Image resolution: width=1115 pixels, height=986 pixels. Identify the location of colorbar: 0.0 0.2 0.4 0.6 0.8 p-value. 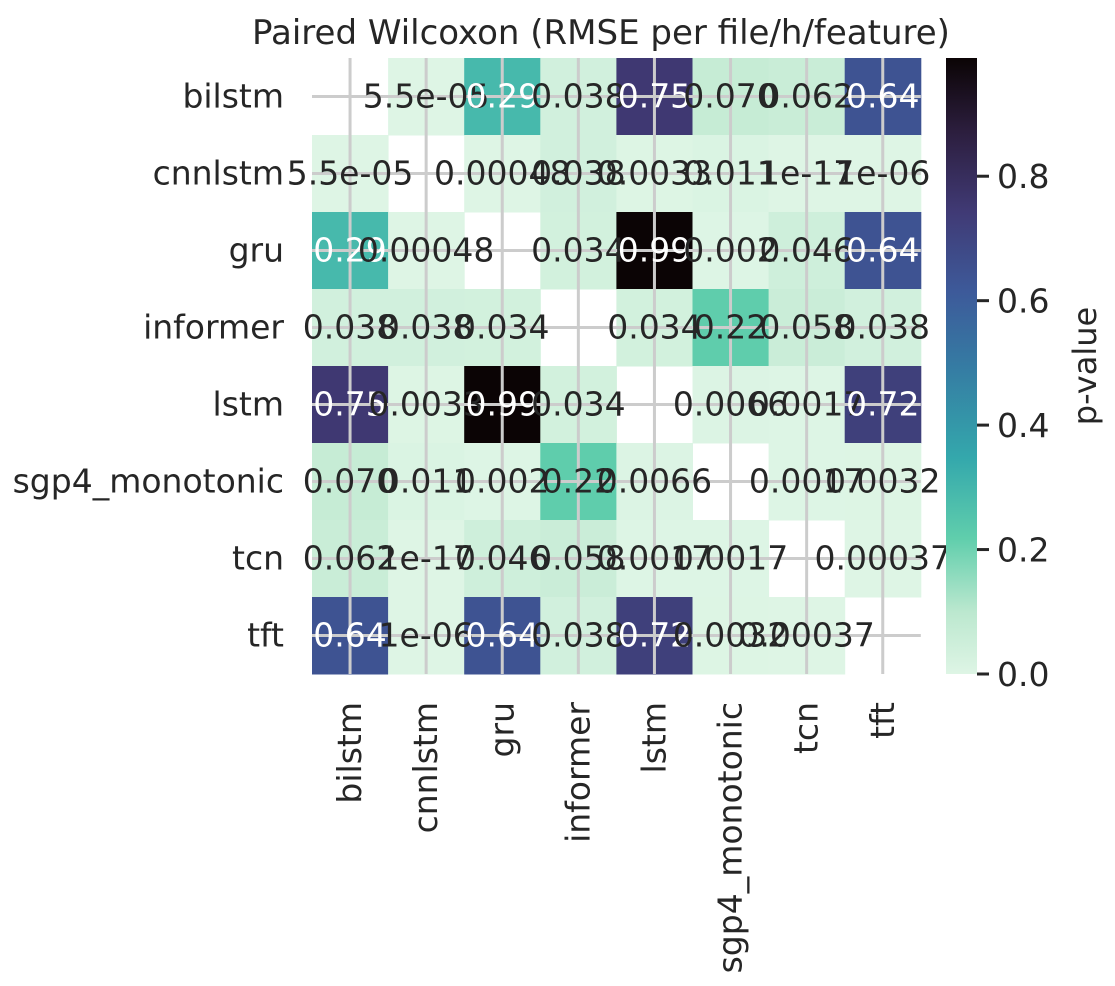
(1025, 376).